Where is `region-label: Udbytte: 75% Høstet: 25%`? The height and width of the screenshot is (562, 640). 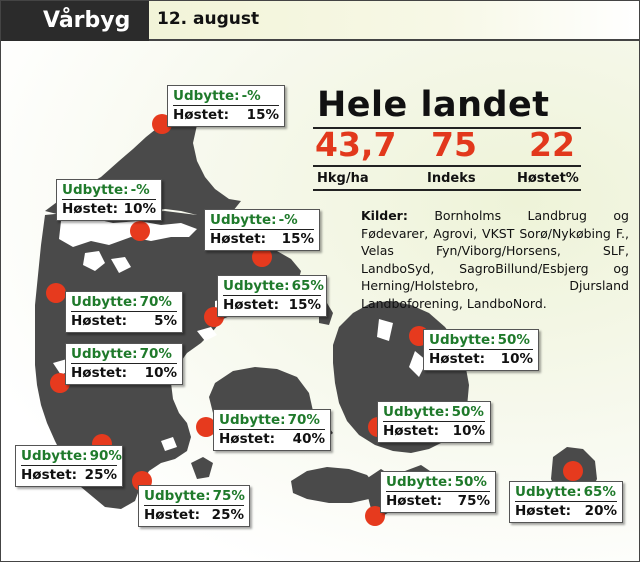
region-label: Udbytte: 75% Høstet: 25% is located at coordinates (194, 506).